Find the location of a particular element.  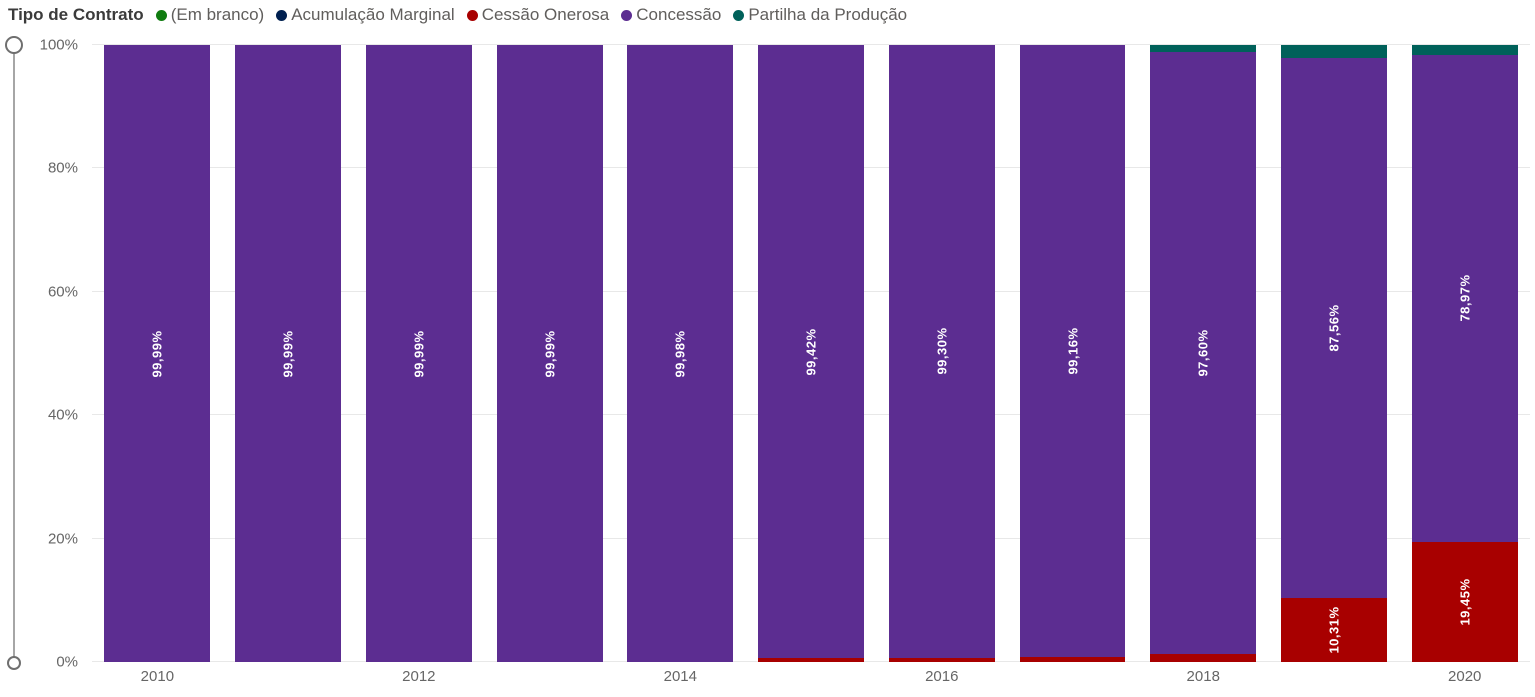

gridline is located at coordinates (811, 44).